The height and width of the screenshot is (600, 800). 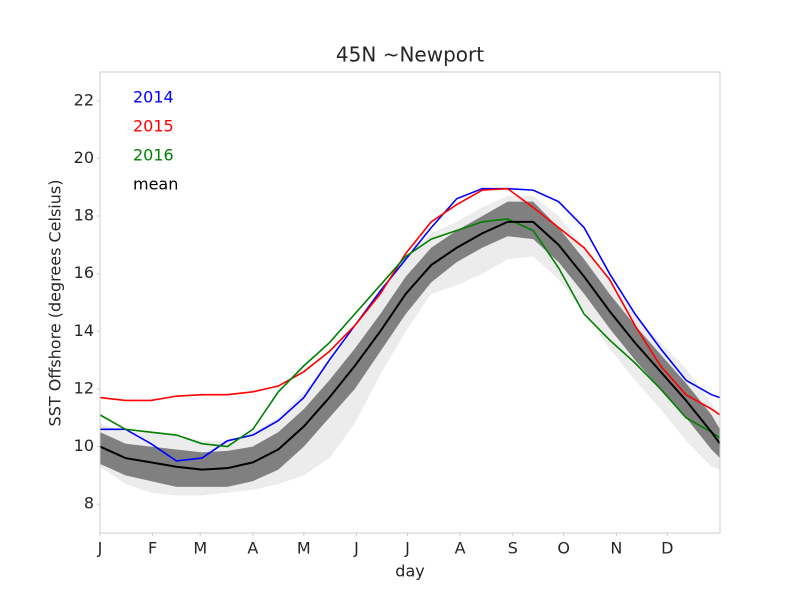 I want to click on y-tick-label: 14, so click(x=84, y=330).